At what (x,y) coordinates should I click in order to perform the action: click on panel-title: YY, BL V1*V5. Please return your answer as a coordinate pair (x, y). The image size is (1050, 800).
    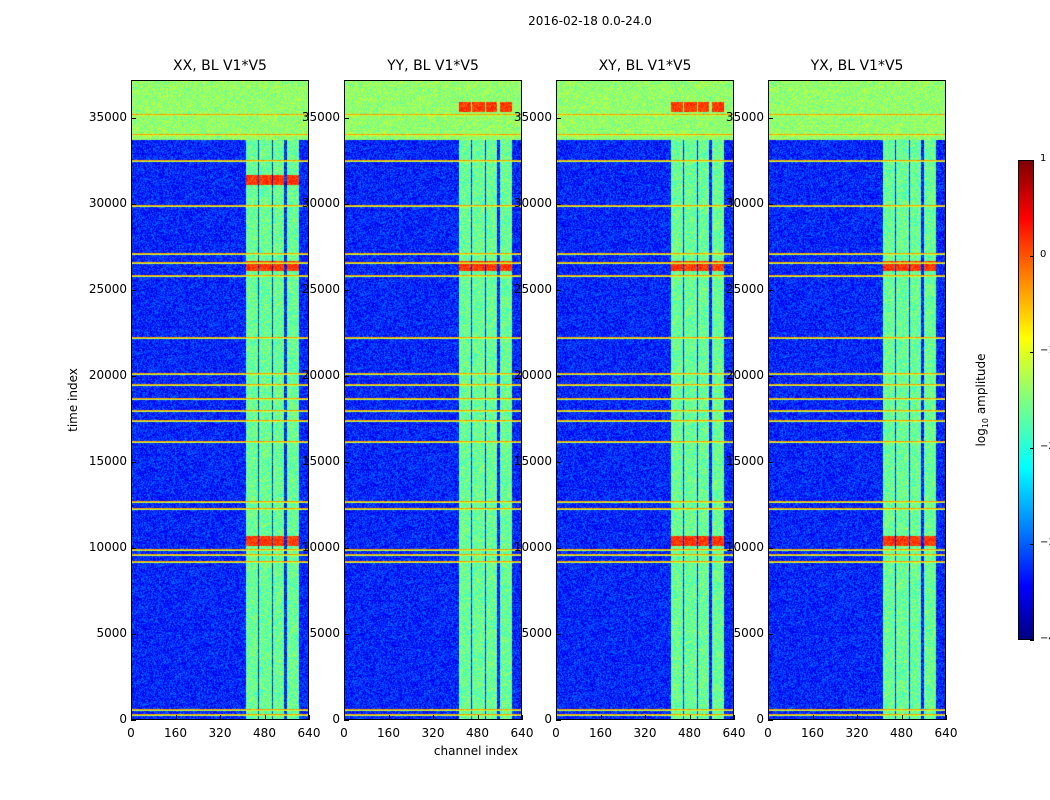
    Looking at the image, I should click on (433, 66).